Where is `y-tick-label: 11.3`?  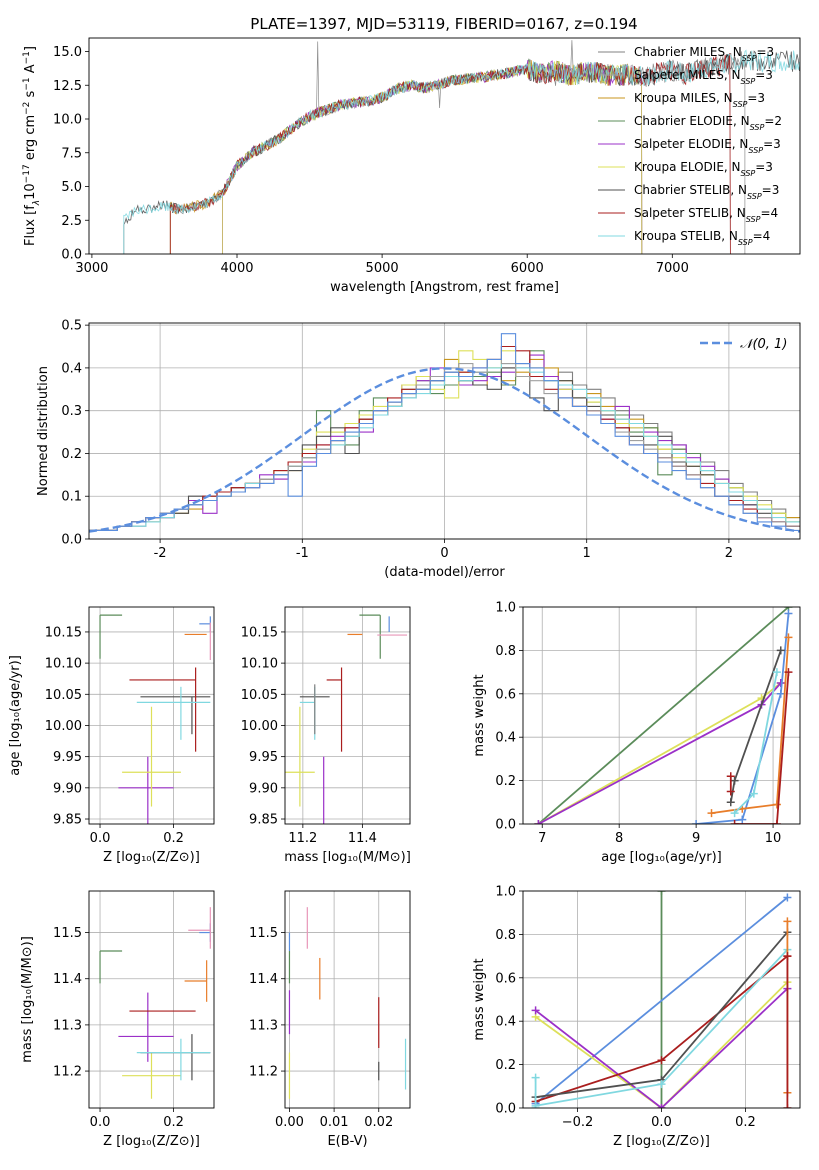 y-tick-label: 11.3 is located at coordinates (67, 1025).